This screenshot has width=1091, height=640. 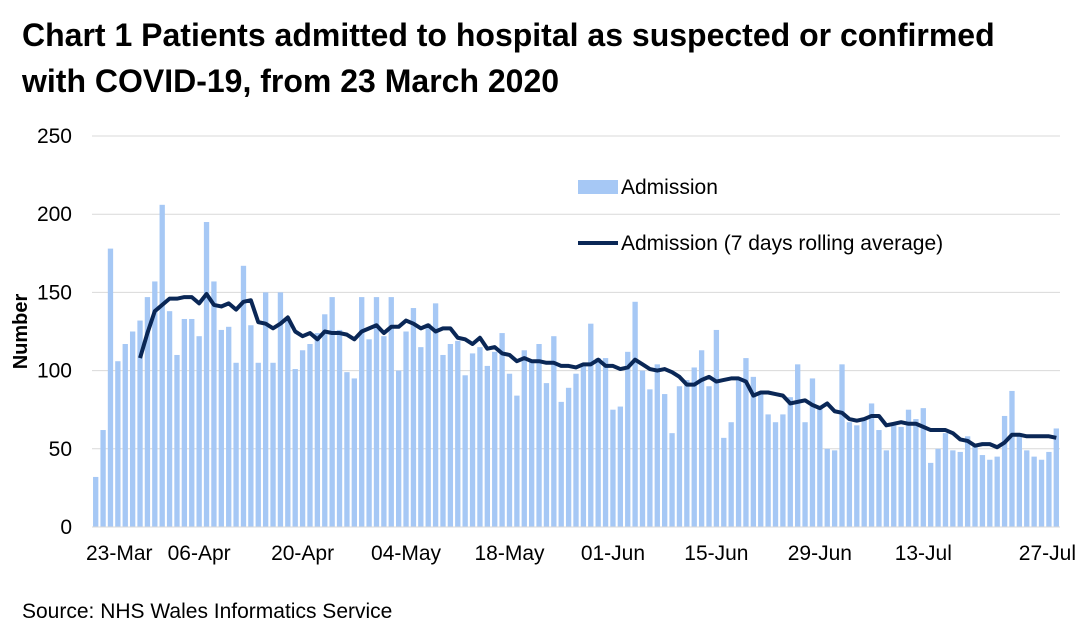 I want to click on x-tick-label: 29-Jun, so click(x=820, y=553).